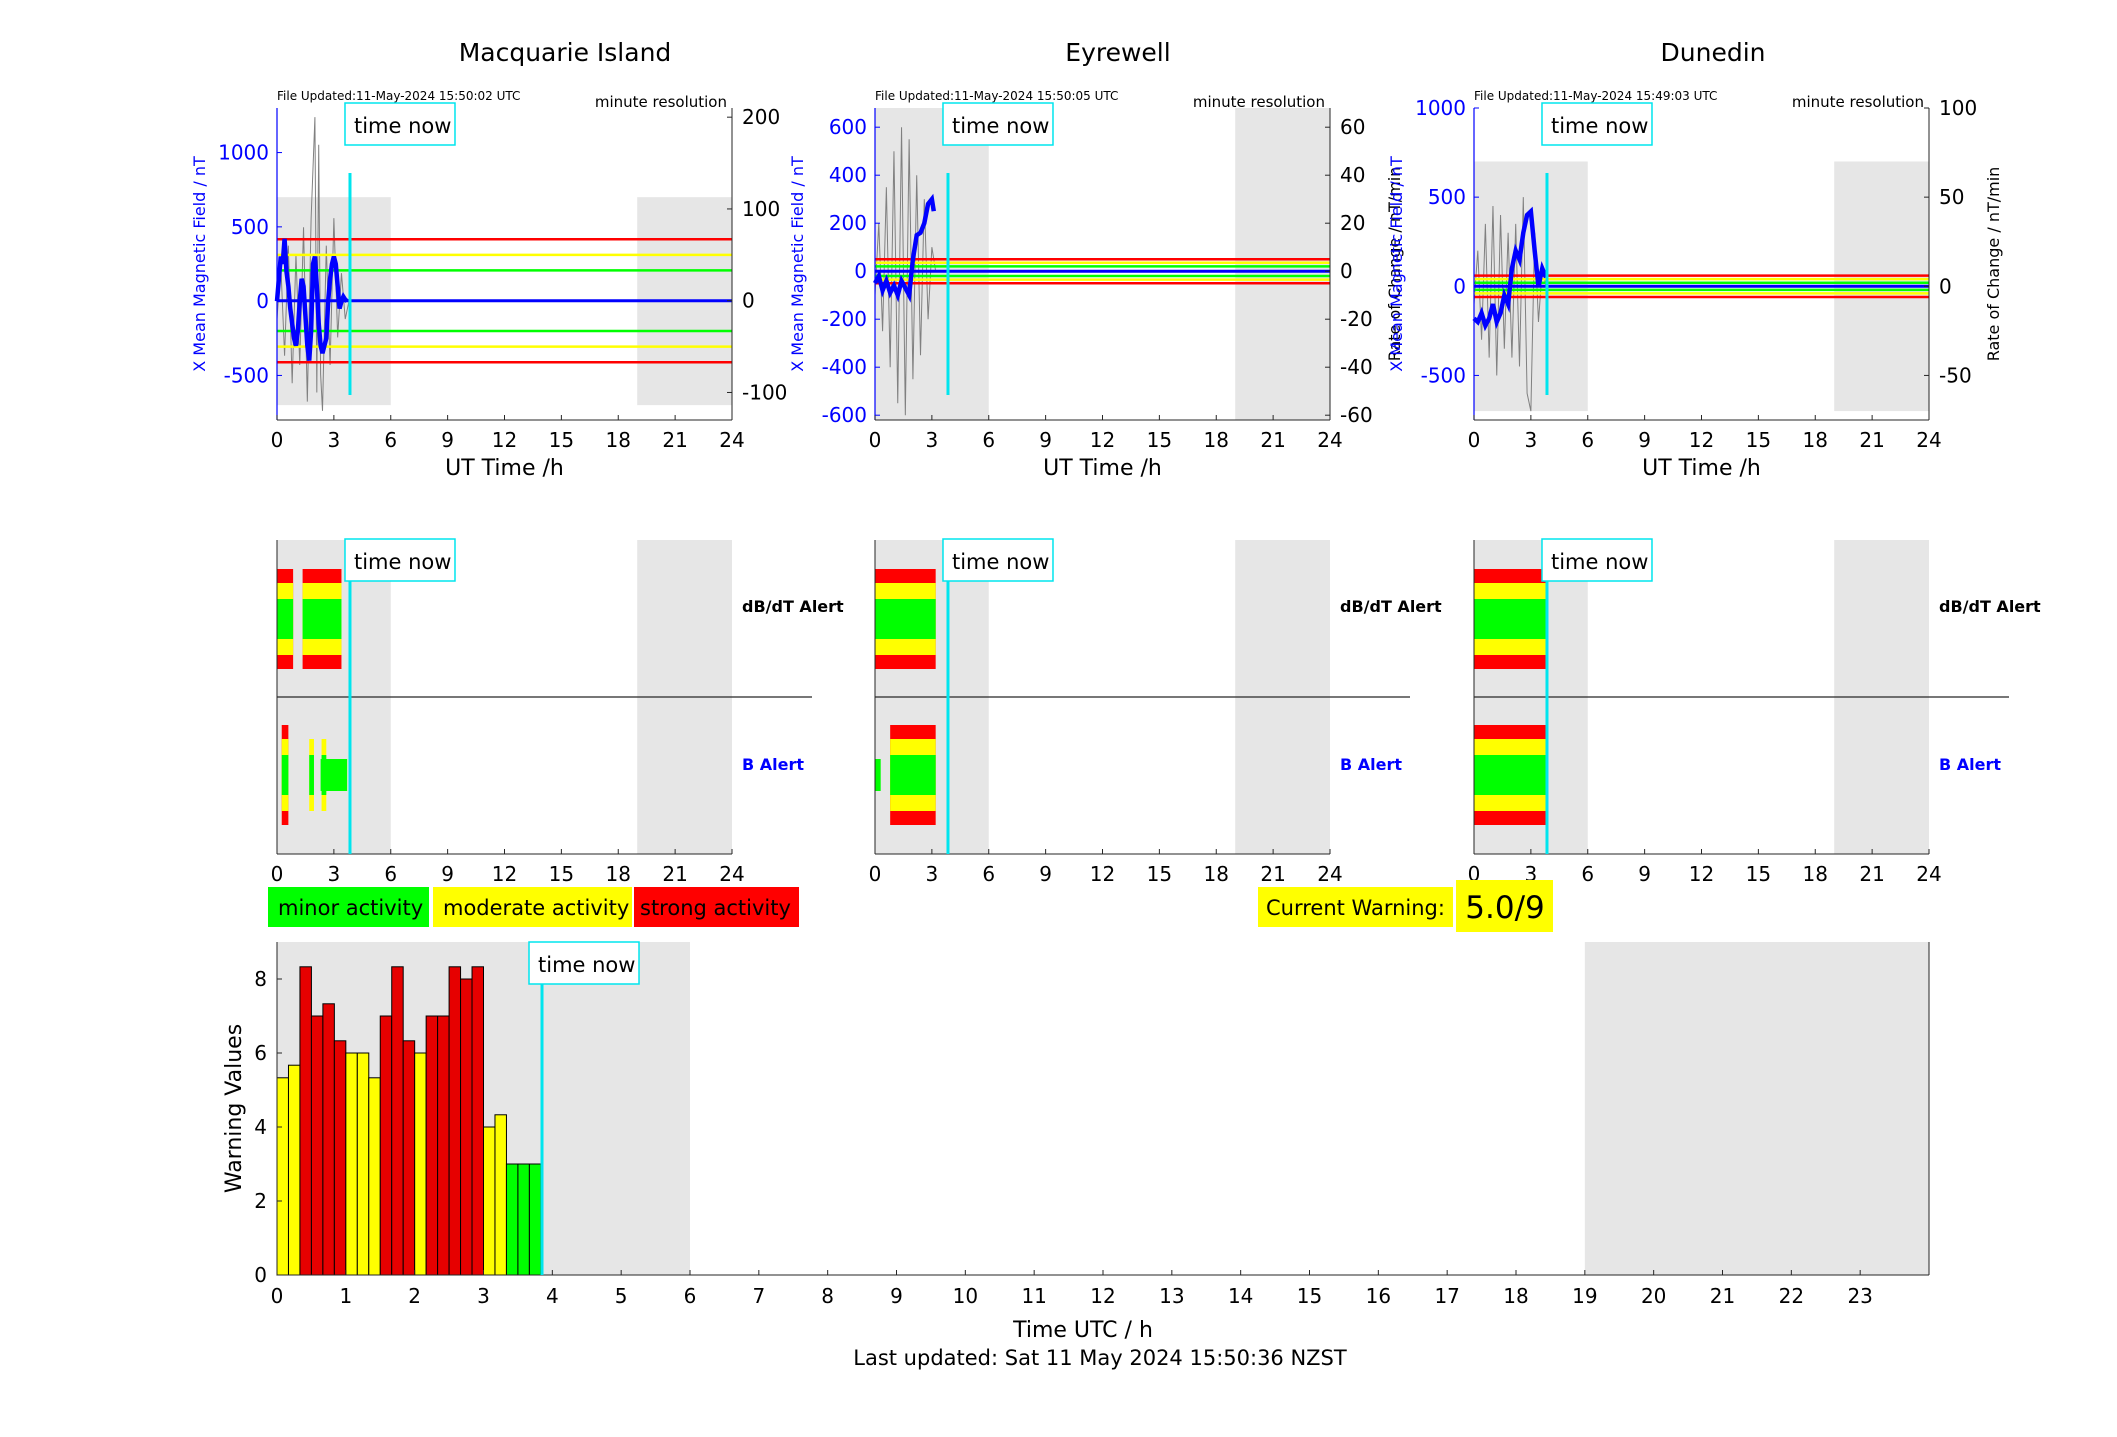 The height and width of the screenshot is (1437, 2117). Describe the element at coordinates (793, 606) in the screenshot. I see `dbdt-alert-label: dB/dT Alert` at that location.